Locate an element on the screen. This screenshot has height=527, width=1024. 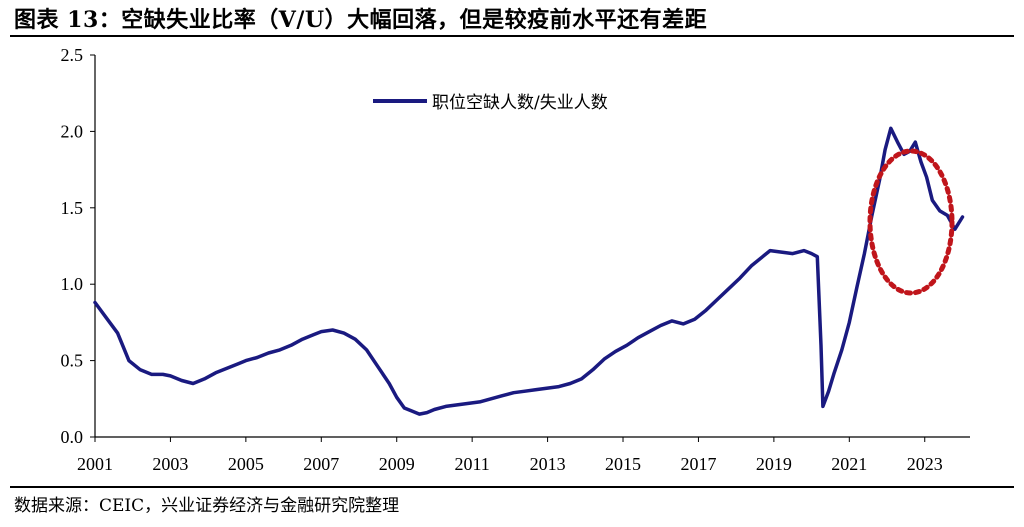
title-rule is located at coordinates (512, 36).